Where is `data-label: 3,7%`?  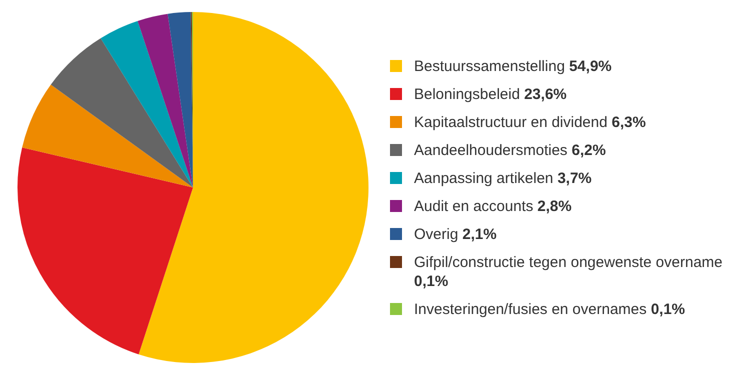
data-label: 3,7% is located at coordinates (574, 178).